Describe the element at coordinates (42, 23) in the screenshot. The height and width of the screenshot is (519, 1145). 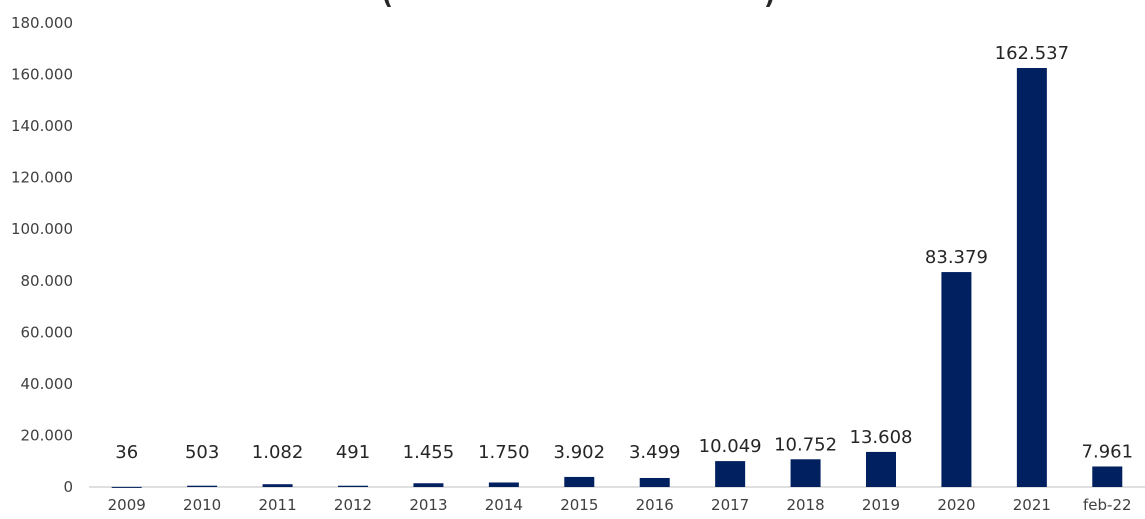
I see `y-tick-label: 180.000` at that location.